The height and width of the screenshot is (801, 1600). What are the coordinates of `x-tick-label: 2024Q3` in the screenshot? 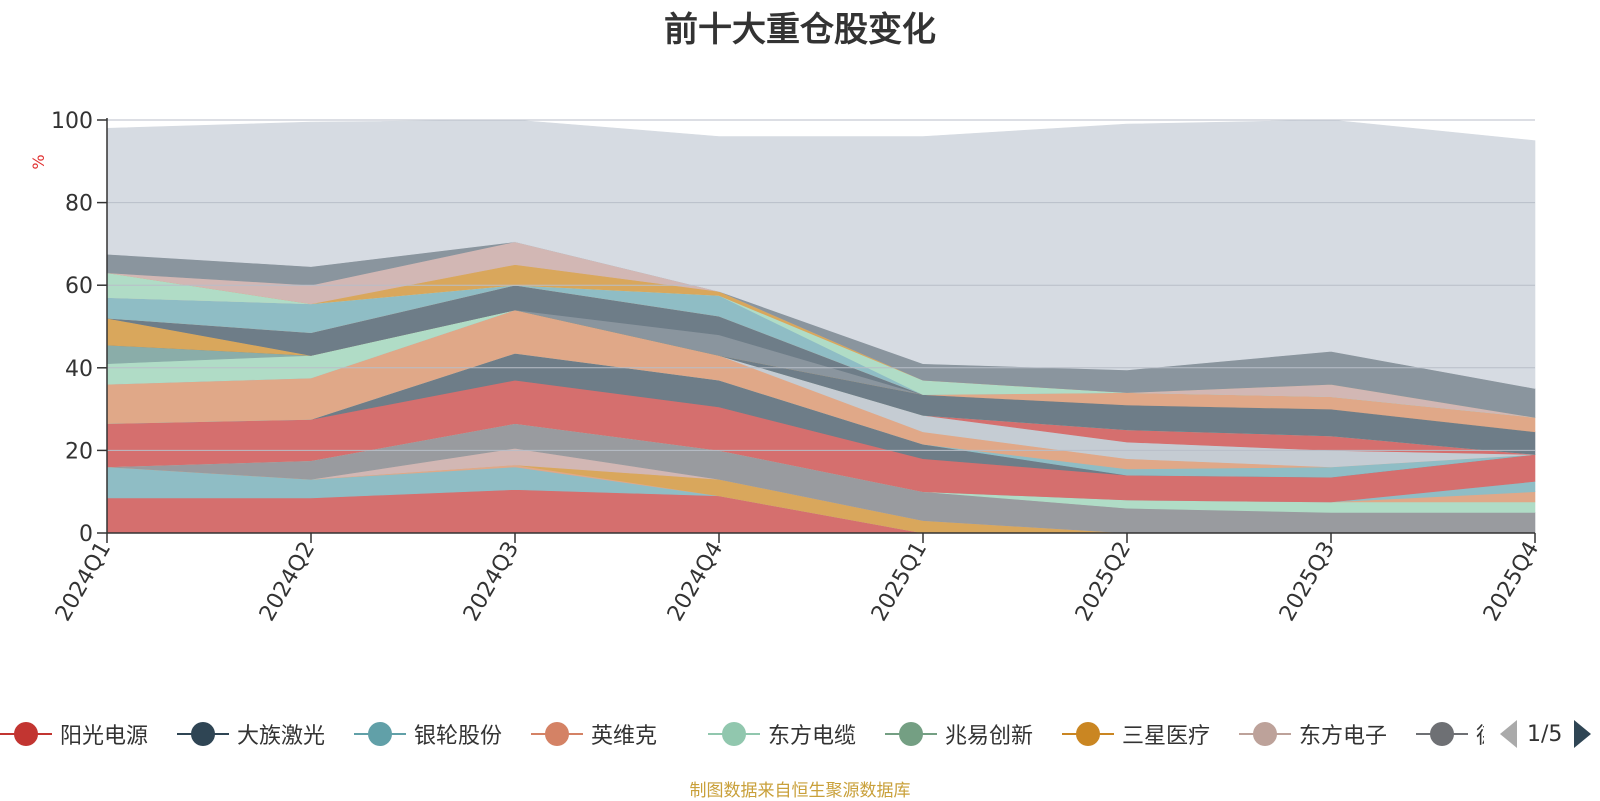 It's located at (491, 582).